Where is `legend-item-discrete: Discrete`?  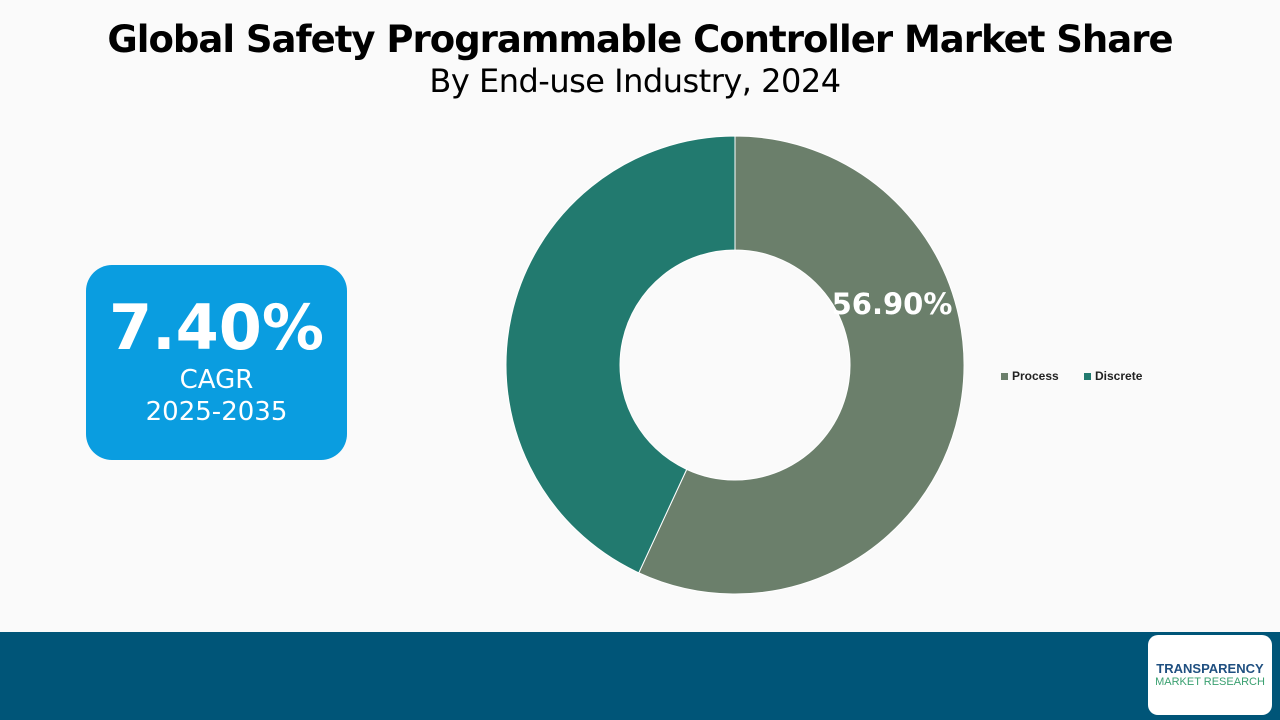 legend-item-discrete: Discrete is located at coordinates (1113, 376).